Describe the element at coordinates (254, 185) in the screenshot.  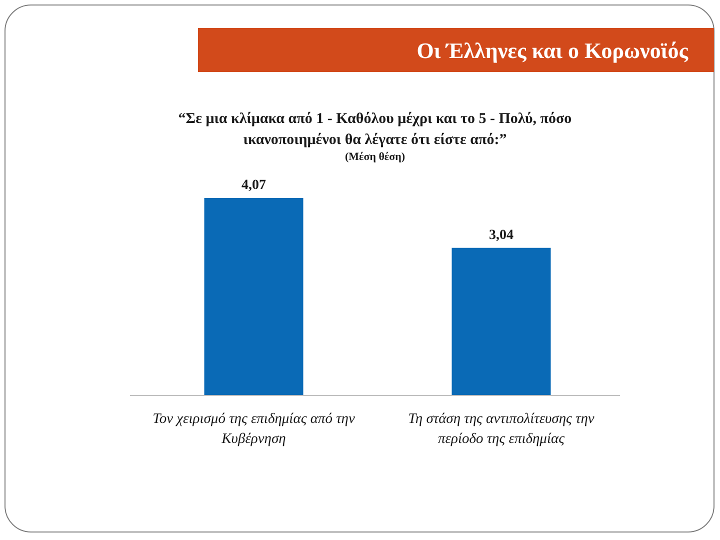
I see `data-label: 4,07` at that location.